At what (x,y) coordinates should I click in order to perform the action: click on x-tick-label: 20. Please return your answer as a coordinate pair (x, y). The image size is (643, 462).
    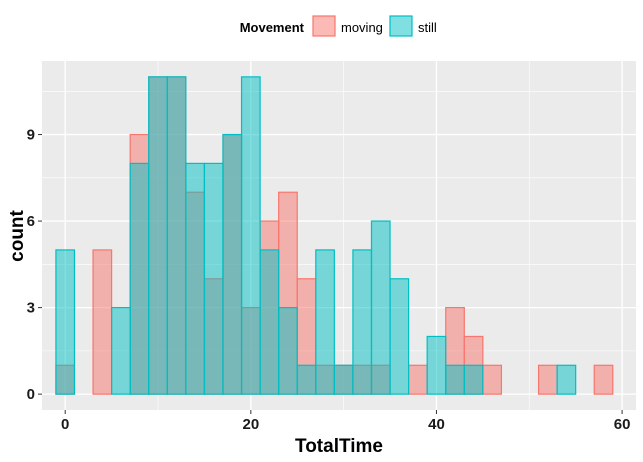
    Looking at the image, I should click on (250, 424).